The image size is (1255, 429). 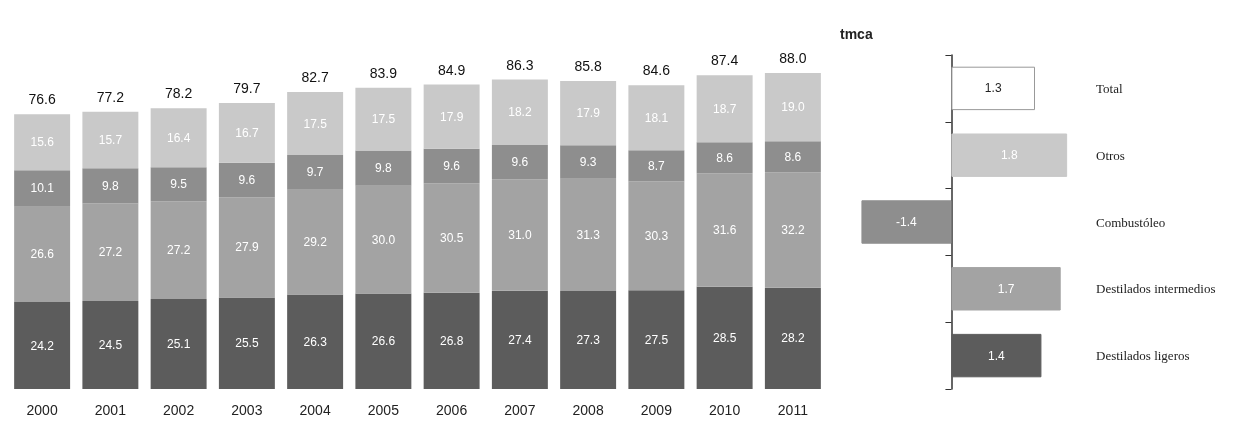 What do you see at coordinates (451, 238) in the screenshot?
I see `data-label: 30.5` at bounding box center [451, 238].